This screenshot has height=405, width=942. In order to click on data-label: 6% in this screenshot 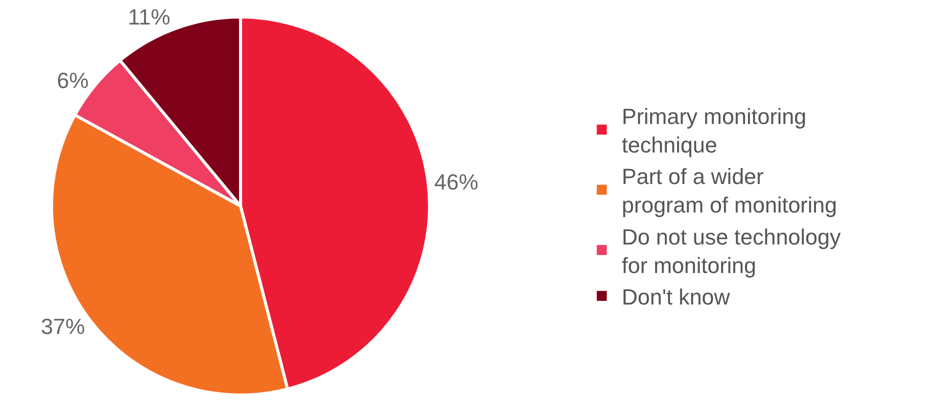, I will do `click(72, 80)`.